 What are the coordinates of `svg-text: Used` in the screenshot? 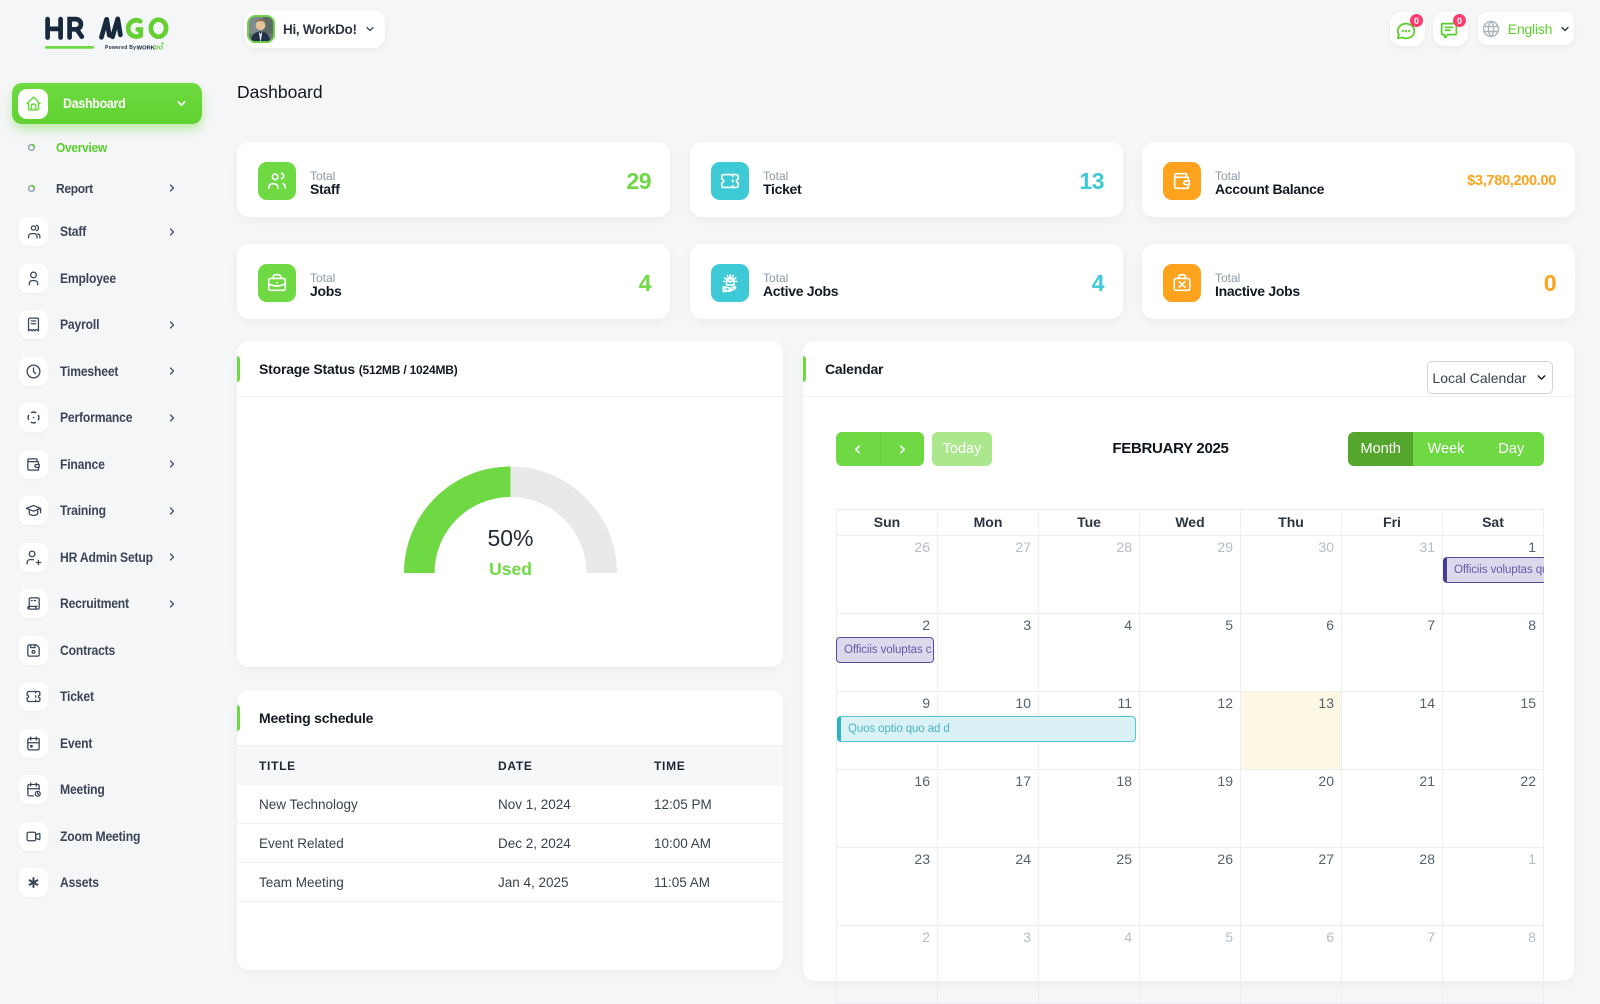 It's located at (510, 569).